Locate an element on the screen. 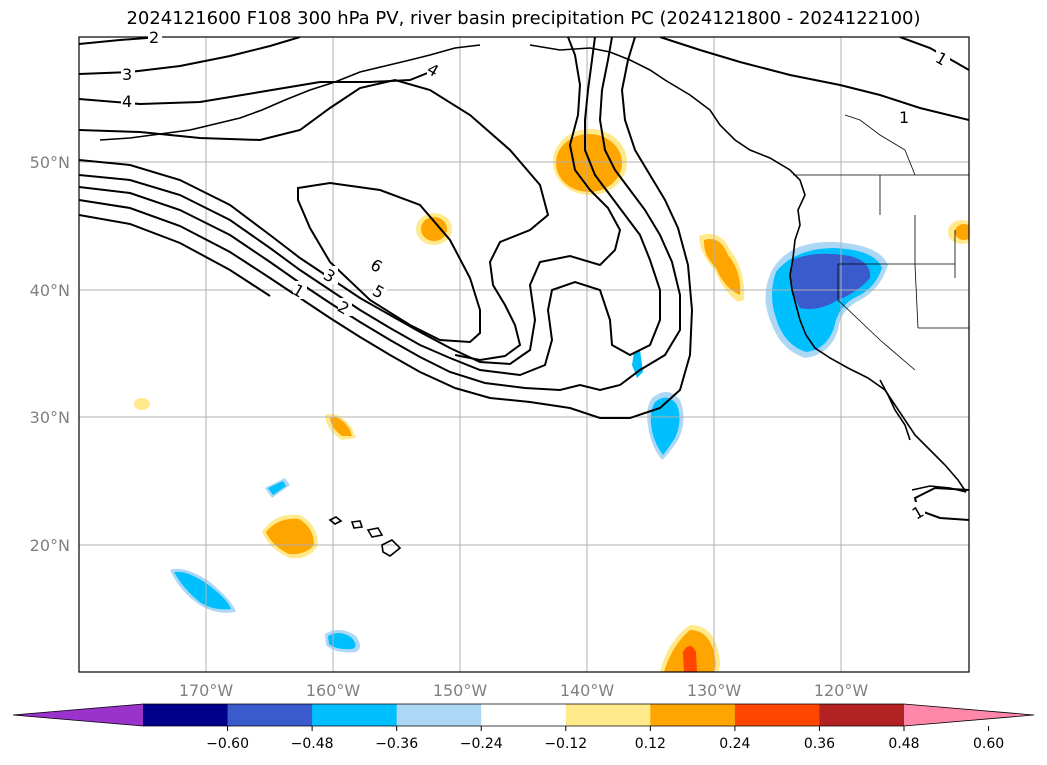  colorbar-tick-label: −0.48 is located at coordinates (312, 744).